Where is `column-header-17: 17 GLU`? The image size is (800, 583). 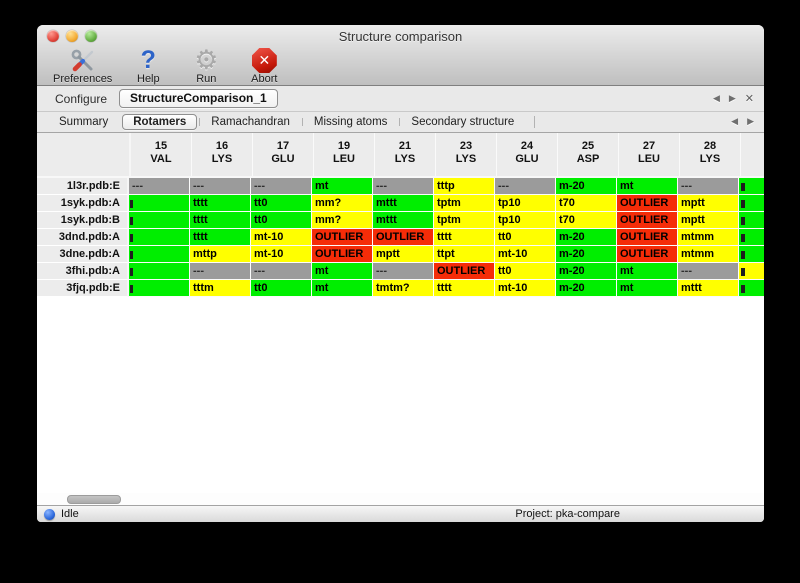
column-header-17: 17 GLU is located at coordinates (283, 154).